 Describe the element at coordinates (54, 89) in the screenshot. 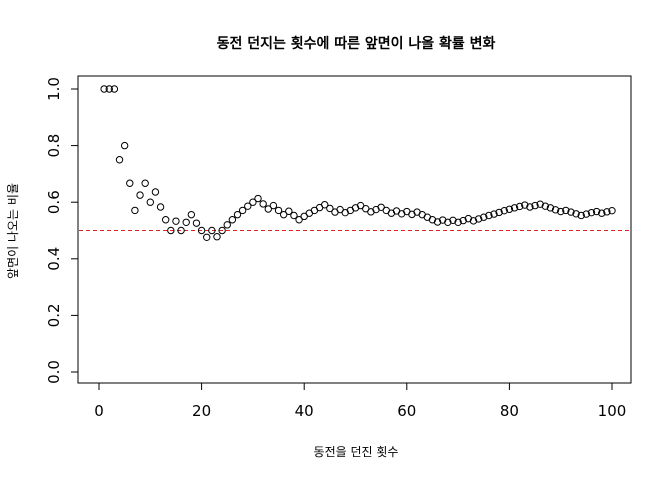

I see `y-tick-label: 1.0` at that location.